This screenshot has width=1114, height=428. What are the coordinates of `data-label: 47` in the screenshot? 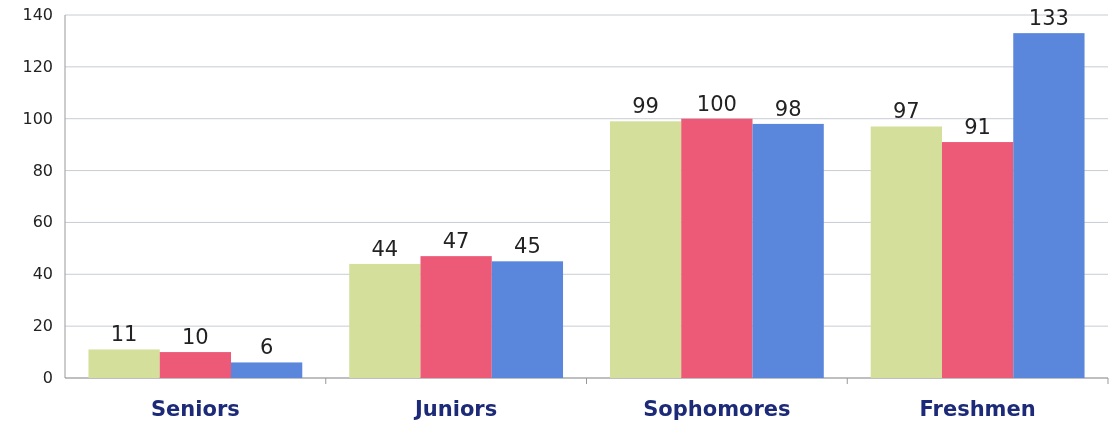 It's located at (456, 241).